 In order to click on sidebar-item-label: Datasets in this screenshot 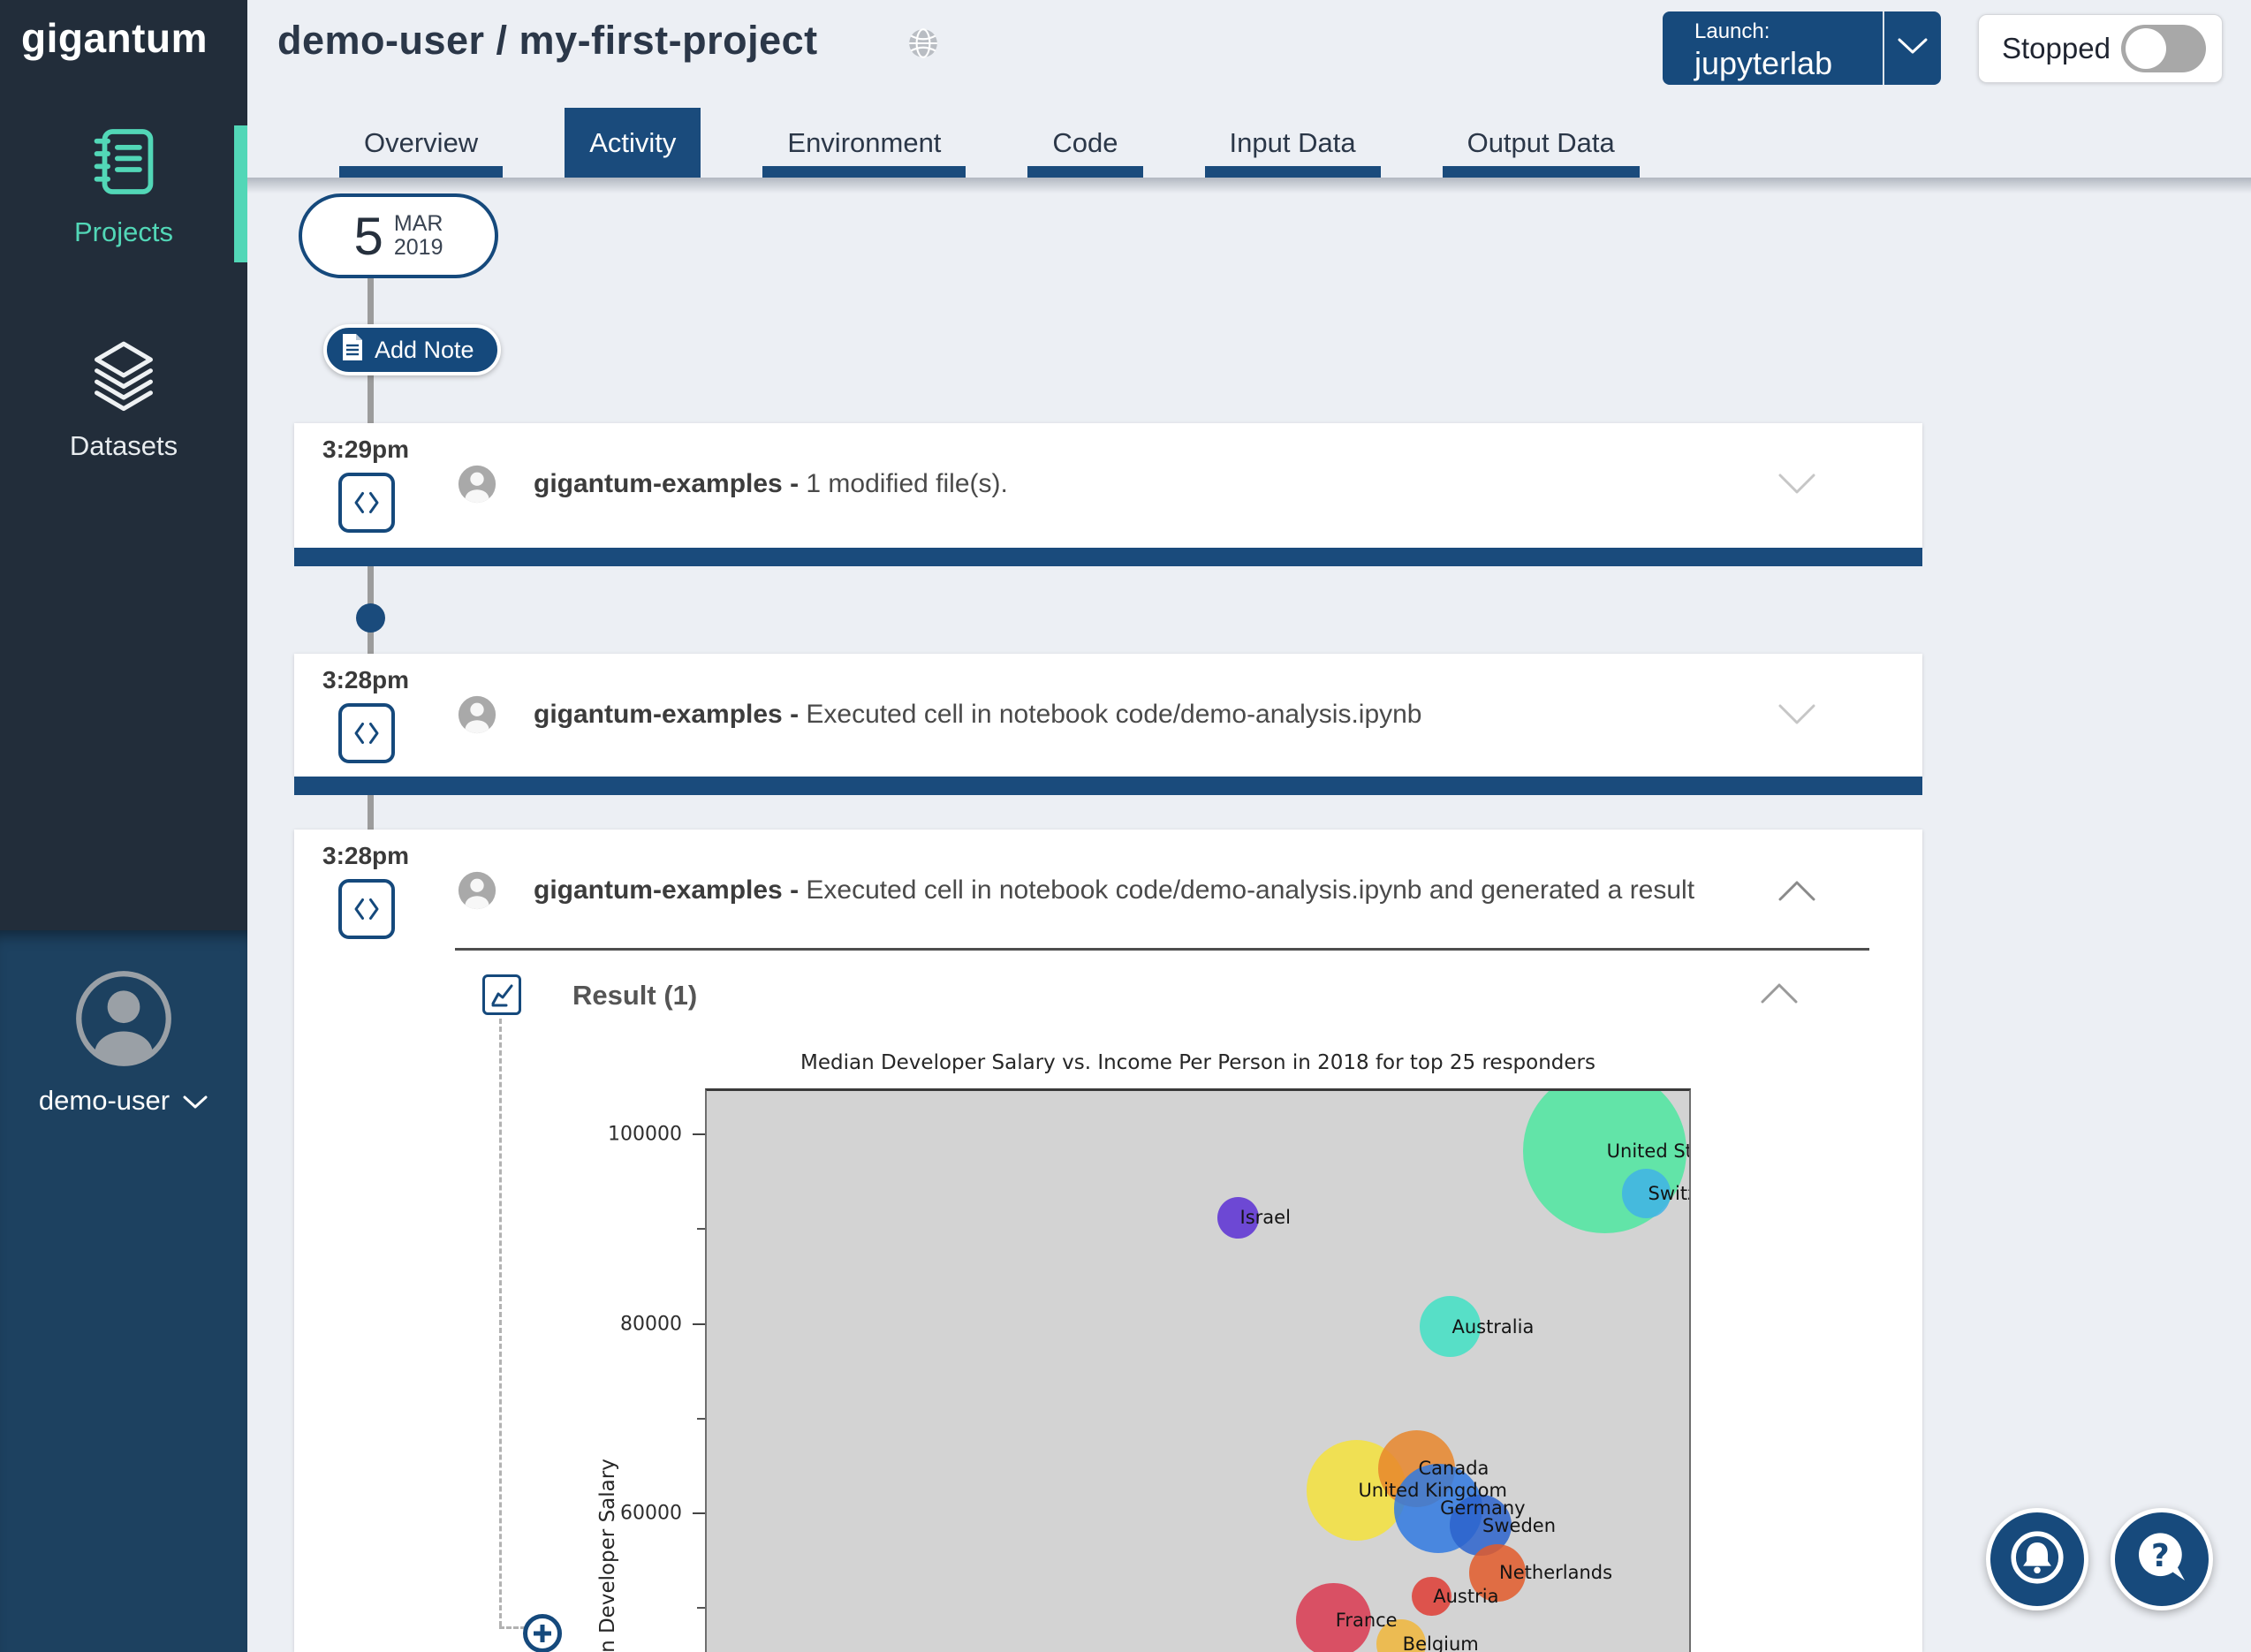, I will do `click(124, 445)`.